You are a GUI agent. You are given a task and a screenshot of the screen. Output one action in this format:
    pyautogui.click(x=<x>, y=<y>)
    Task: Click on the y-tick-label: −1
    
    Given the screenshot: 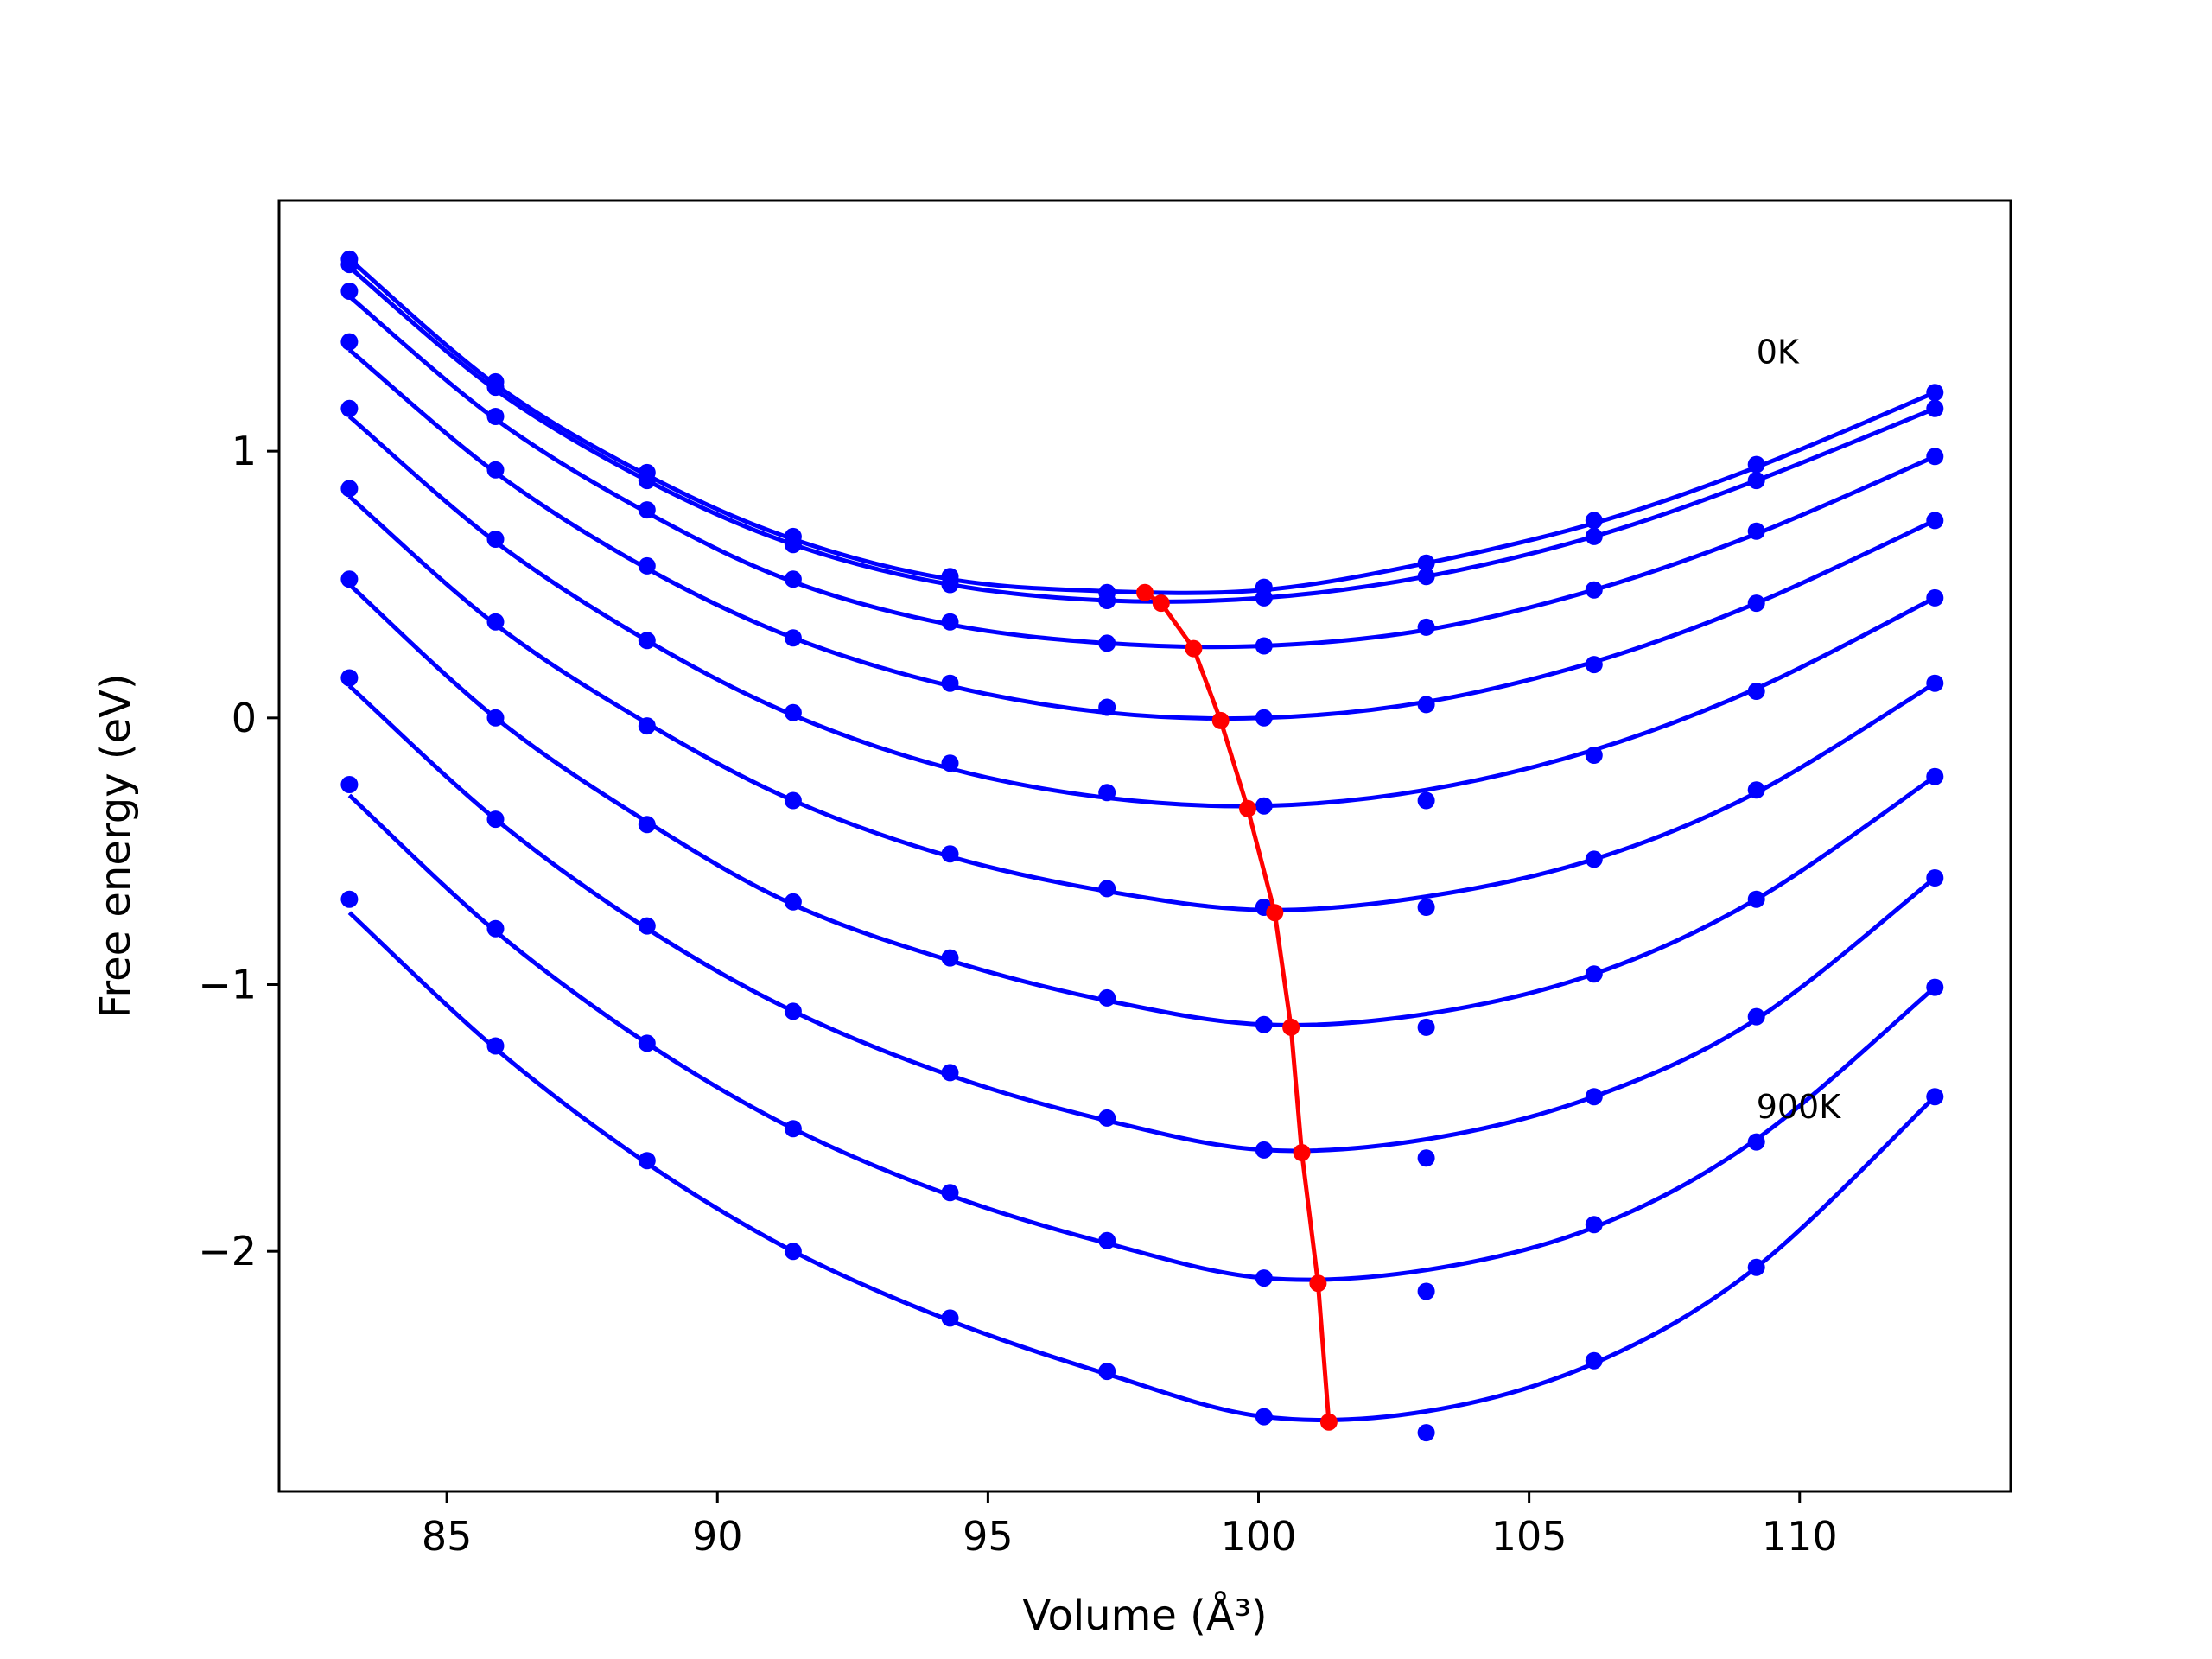 What is the action you would take?
    pyautogui.click(x=227, y=985)
    